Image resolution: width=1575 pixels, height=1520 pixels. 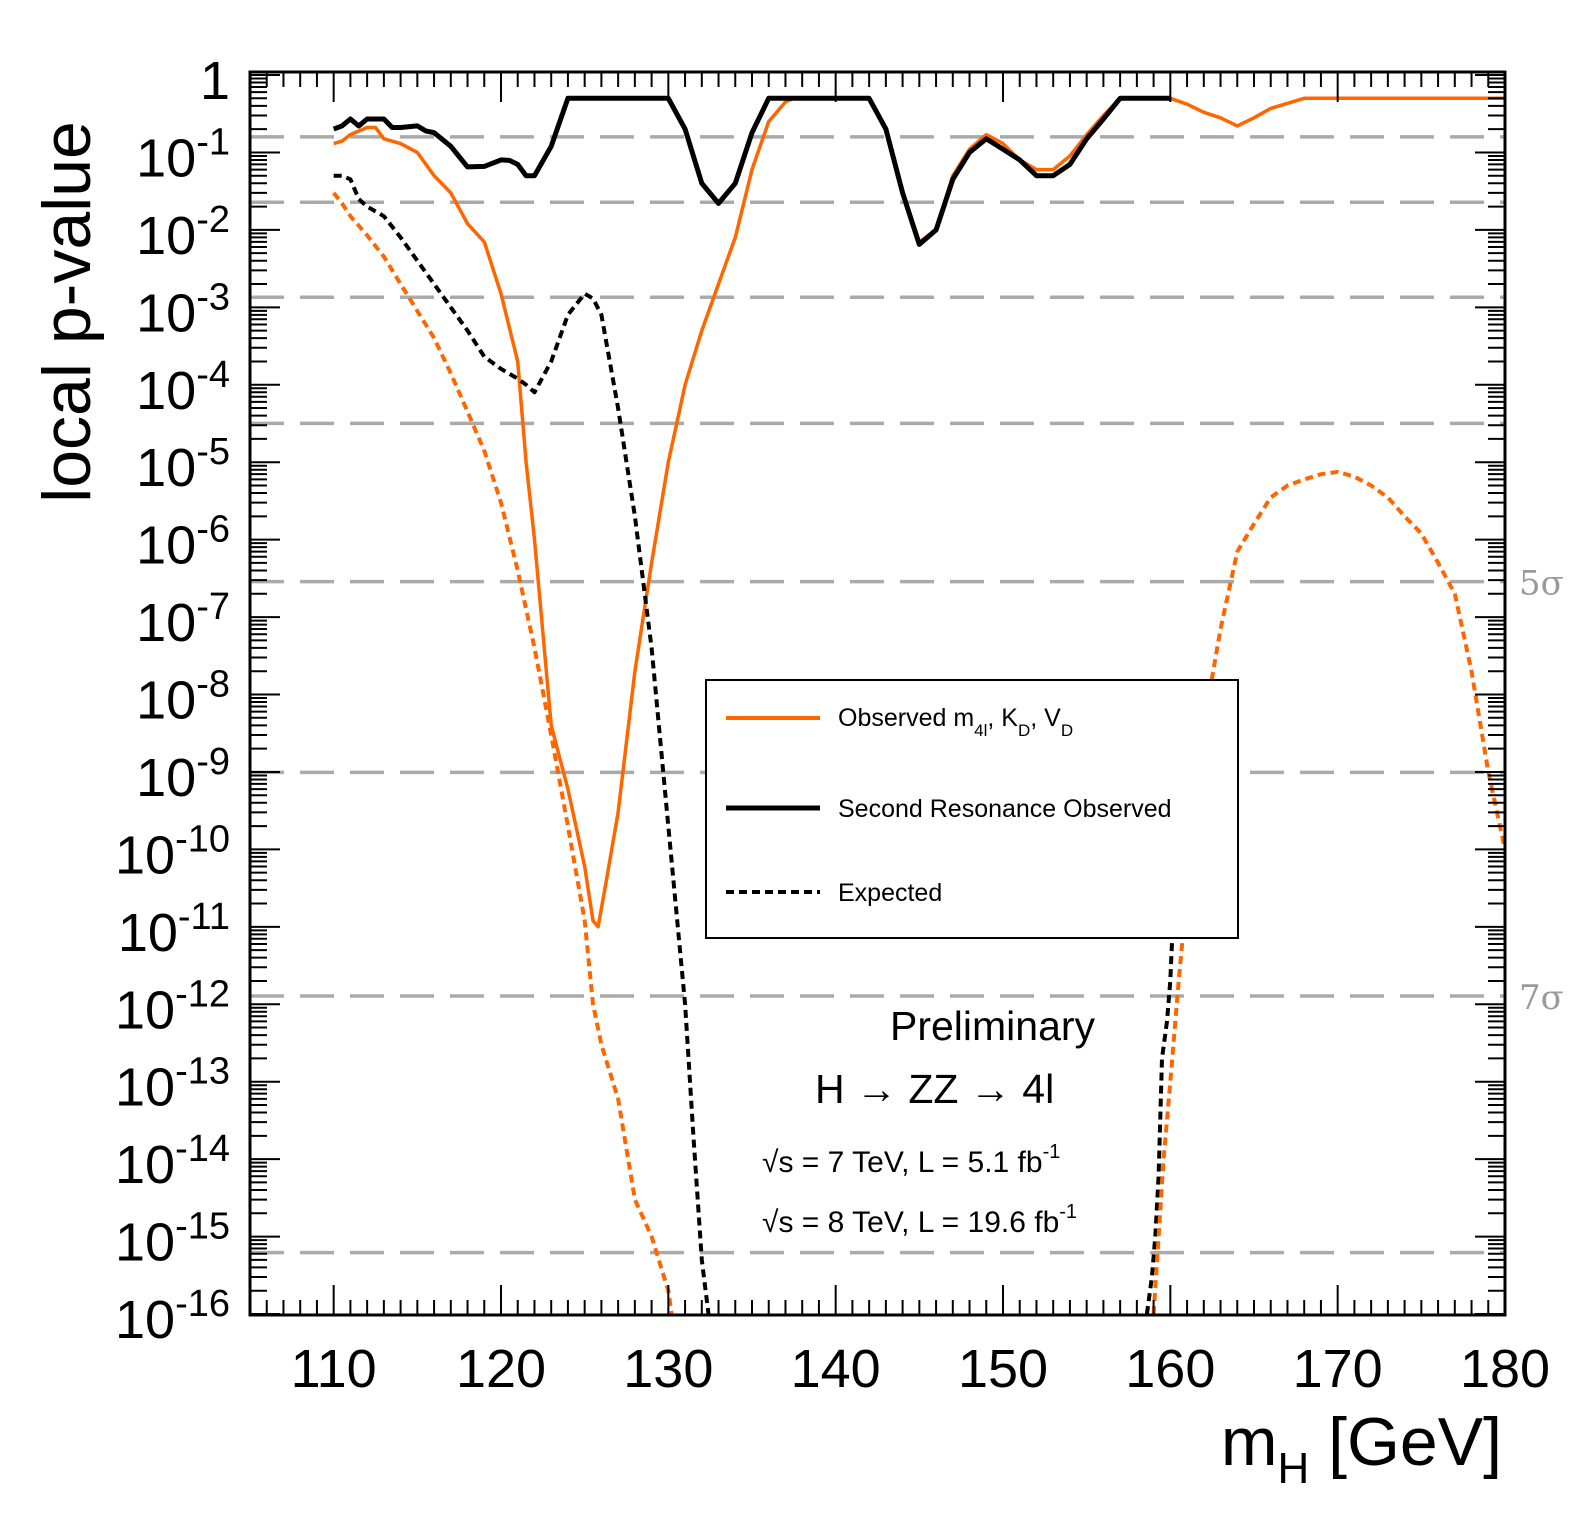 I want to click on y-tick-label: 10⁻¹⁶, so click(x=172, y=1316).